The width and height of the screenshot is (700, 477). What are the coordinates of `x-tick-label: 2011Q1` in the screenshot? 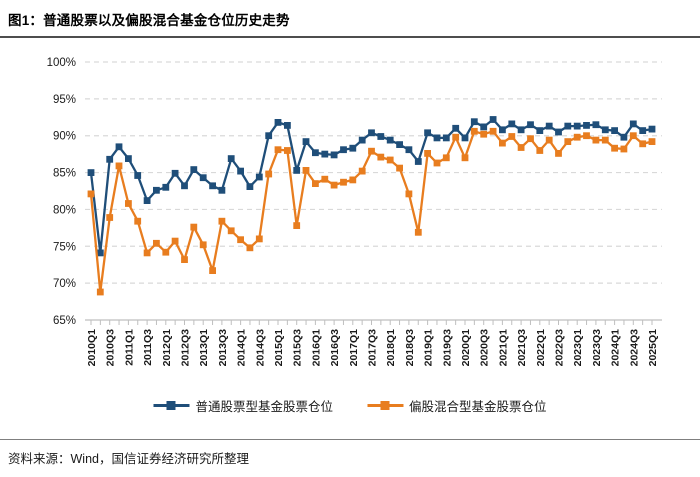 It's located at (129, 347).